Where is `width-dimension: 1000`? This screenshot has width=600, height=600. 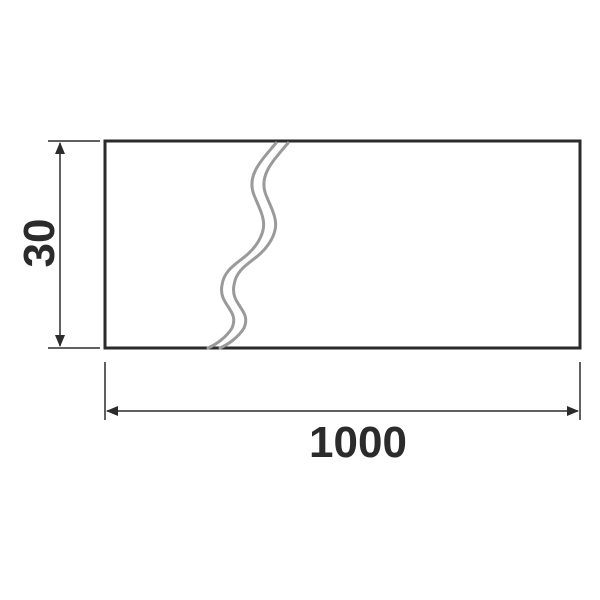 width-dimension: 1000 is located at coordinates (342, 414).